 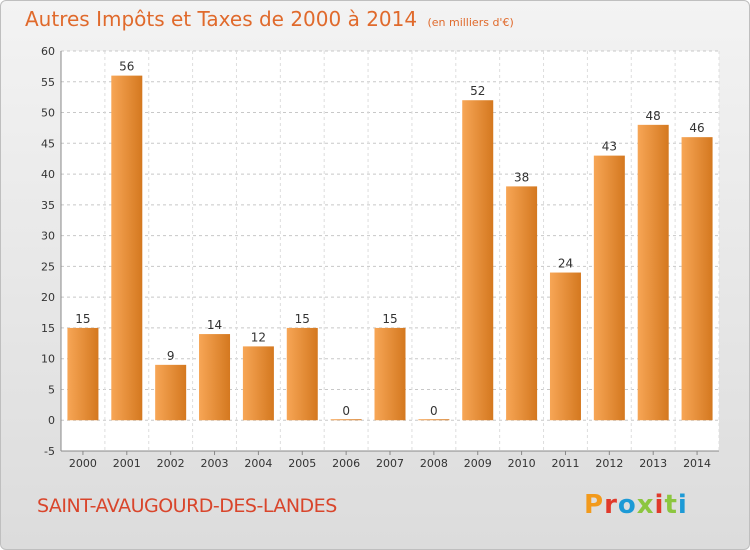 I want to click on data-label: 12, so click(x=258, y=337).